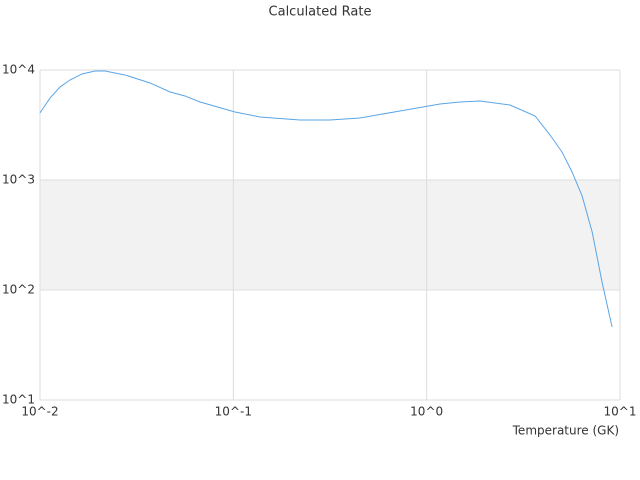 The image size is (640, 480). Describe the element at coordinates (565, 431) in the screenshot. I see `x-axis-label: Temperature (GK)` at that location.